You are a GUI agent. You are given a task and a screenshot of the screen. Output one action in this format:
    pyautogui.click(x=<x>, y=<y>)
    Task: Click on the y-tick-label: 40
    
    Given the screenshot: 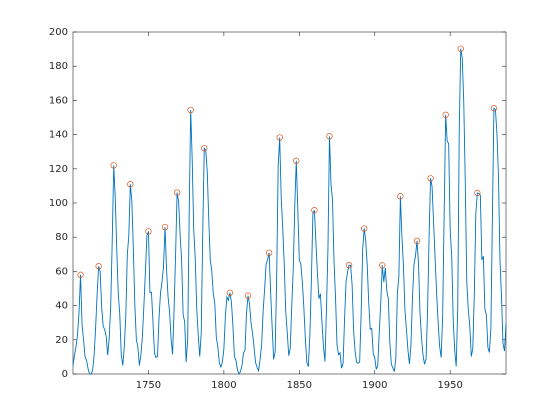 What is the action you would take?
    pyautogui.click(x=61, y=306)
    